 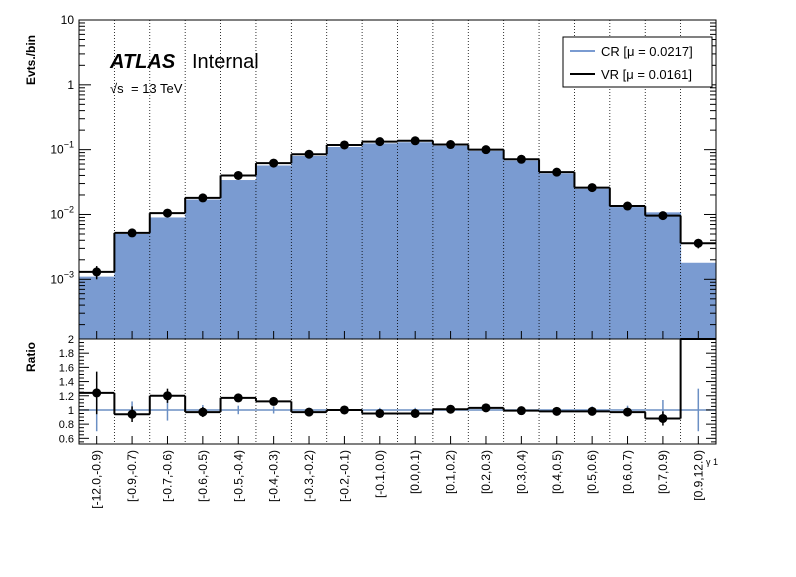 I want to click on ratio-y-axis-label: Ratio, so click(x=31, y=357).